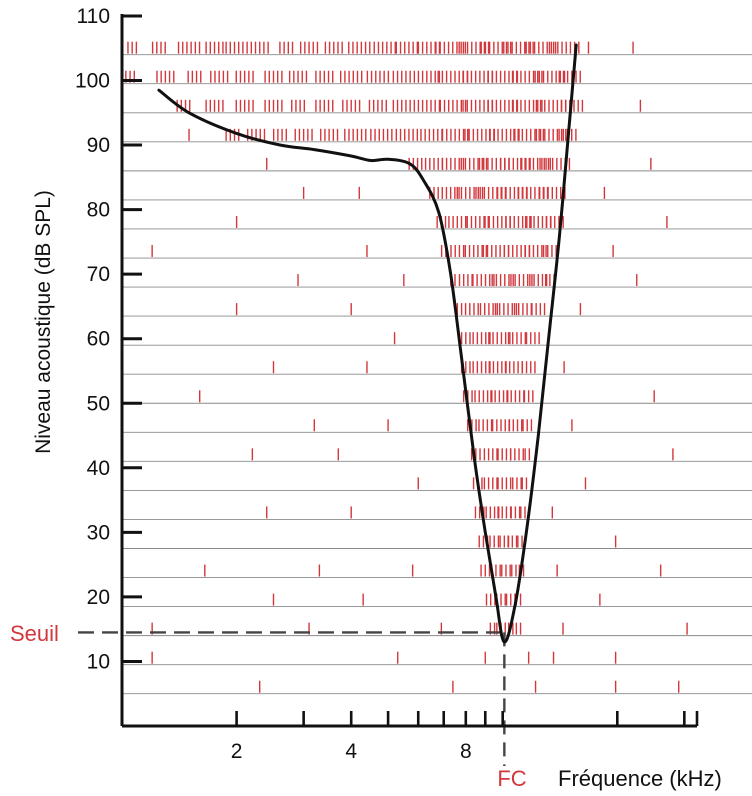 The width and height of the screenshot is (752, 796). I want to click on y-tick-label: 50, so click(98, 403).